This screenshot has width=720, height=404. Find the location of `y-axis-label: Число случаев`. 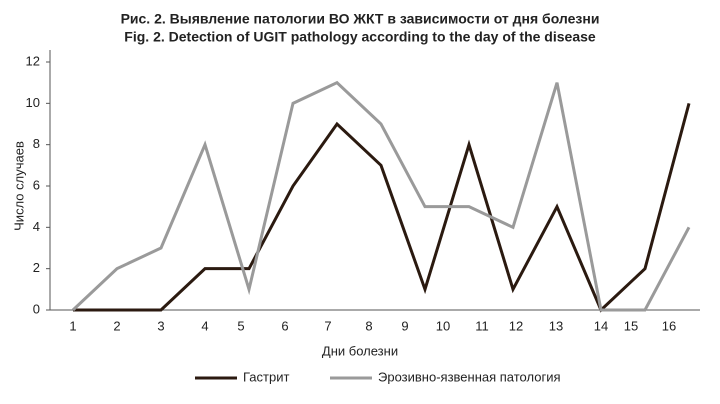

y-axis-label: Число случаев is located at coordinates (18, 186).